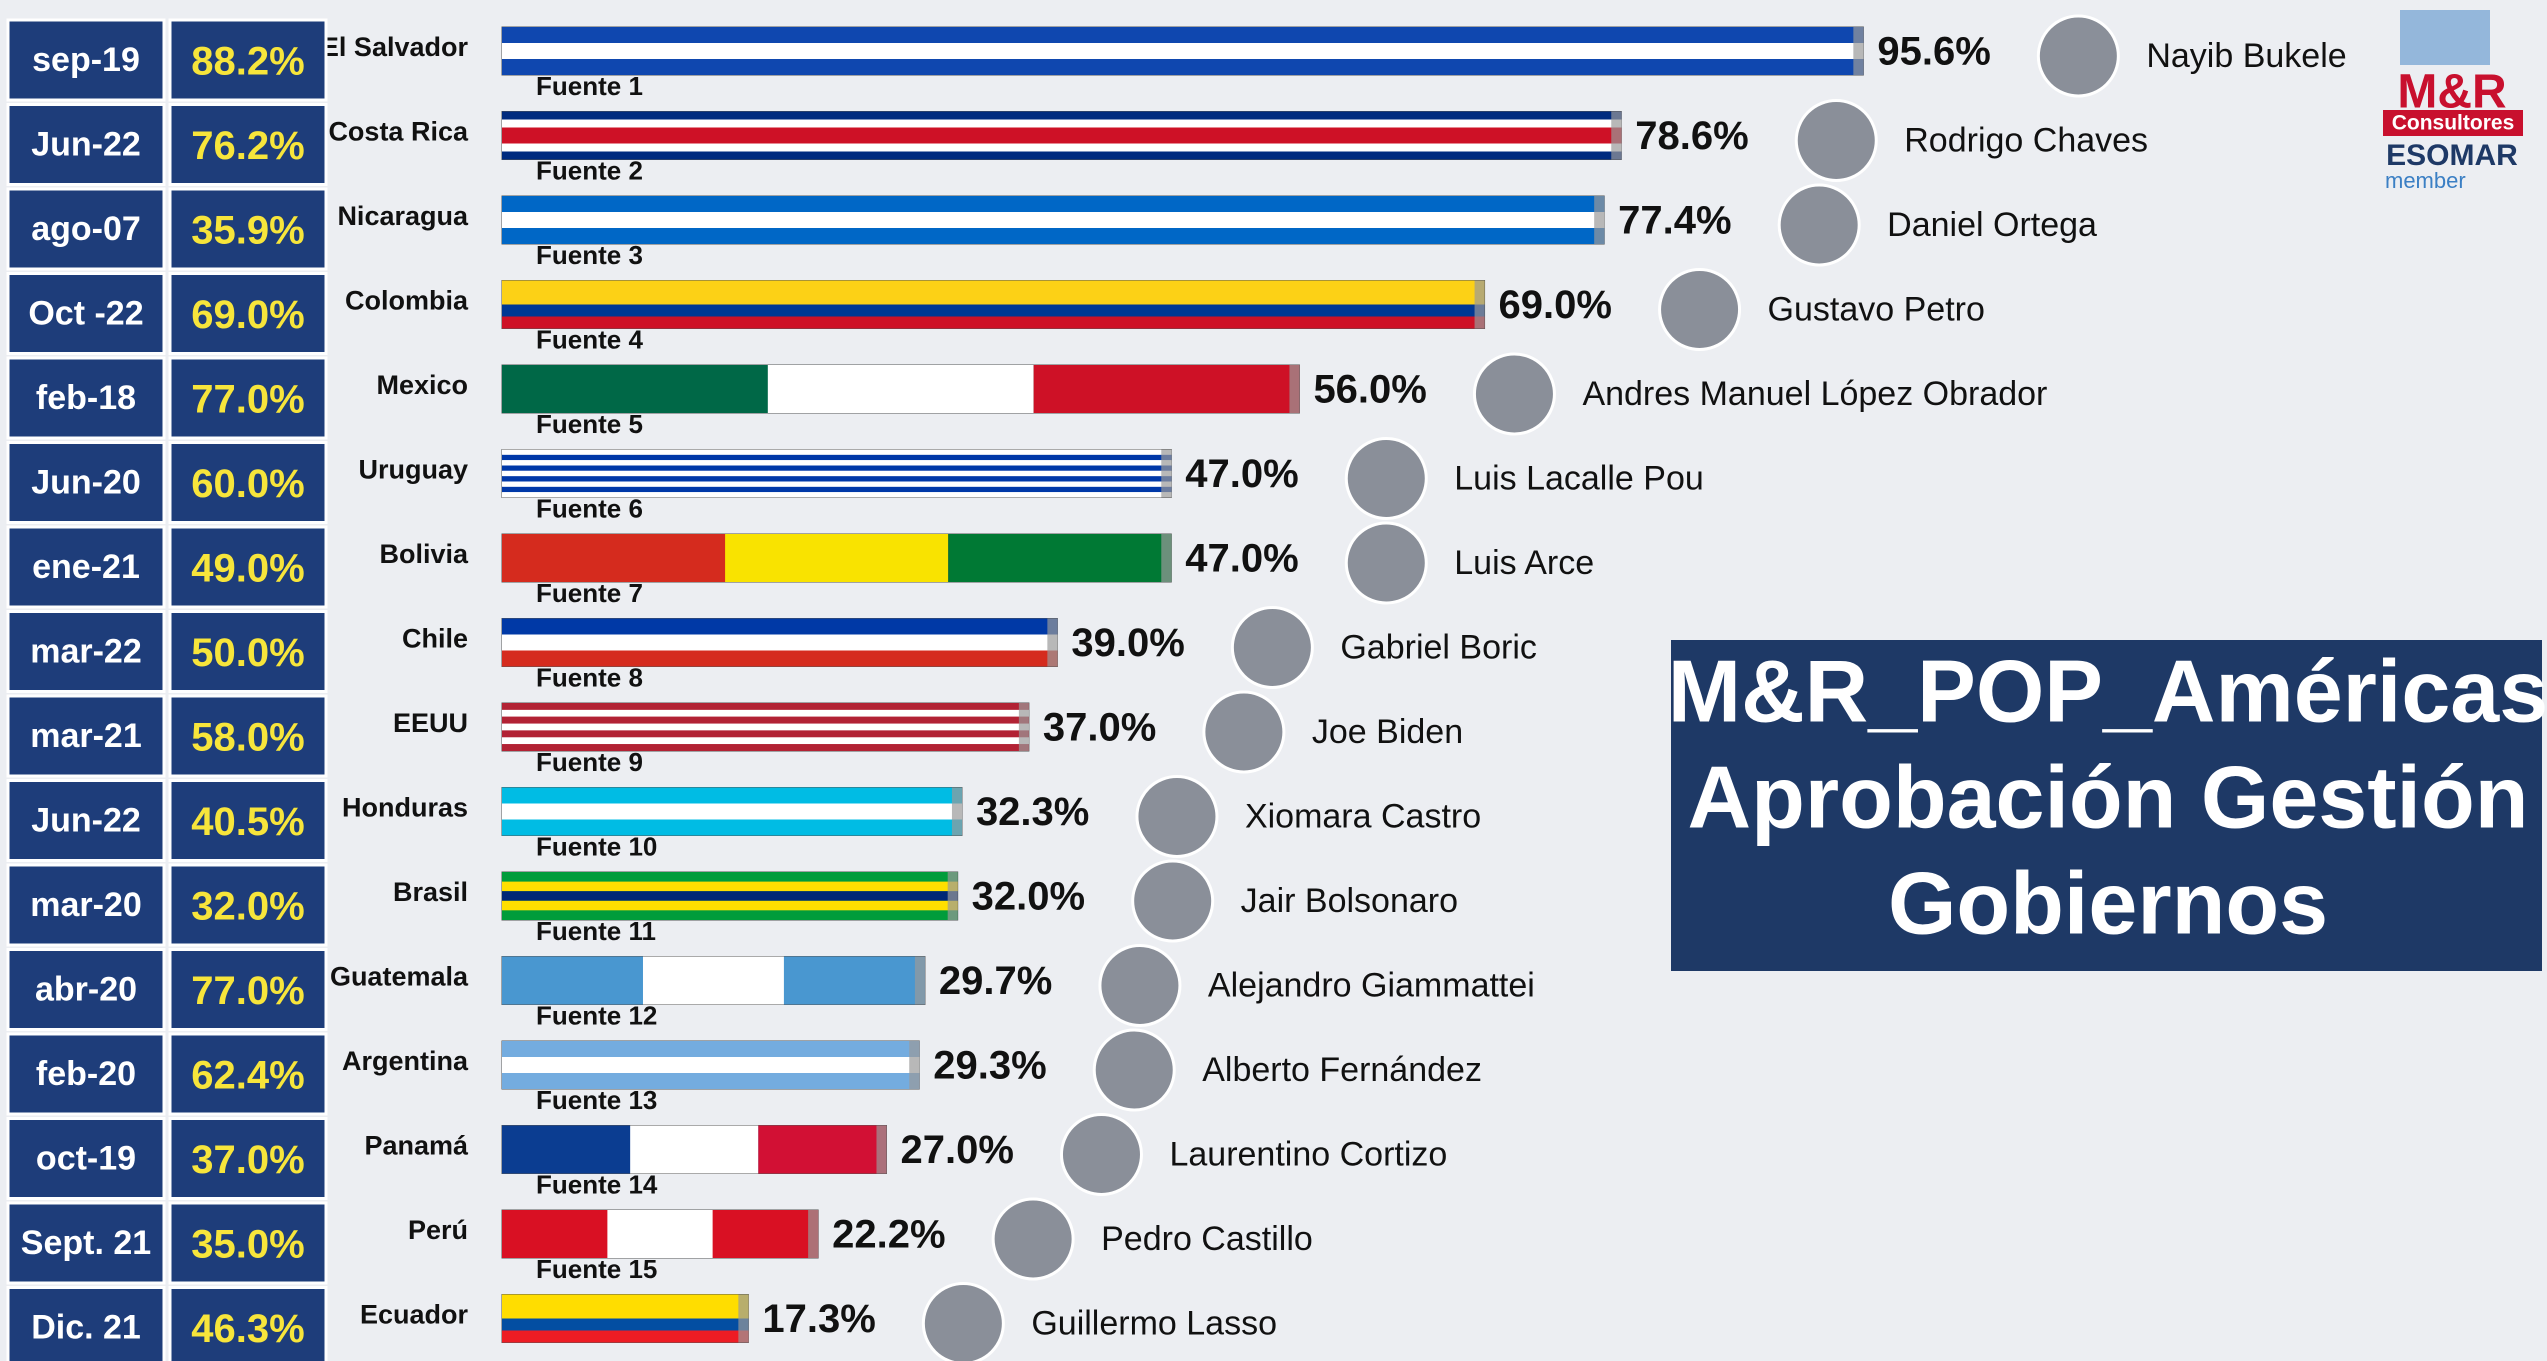 The width and height of the screenshot is (2547, 1361). Describe the element at coordinates (2445, 37) in the screenshot. I see `logo-graphic` at that location.